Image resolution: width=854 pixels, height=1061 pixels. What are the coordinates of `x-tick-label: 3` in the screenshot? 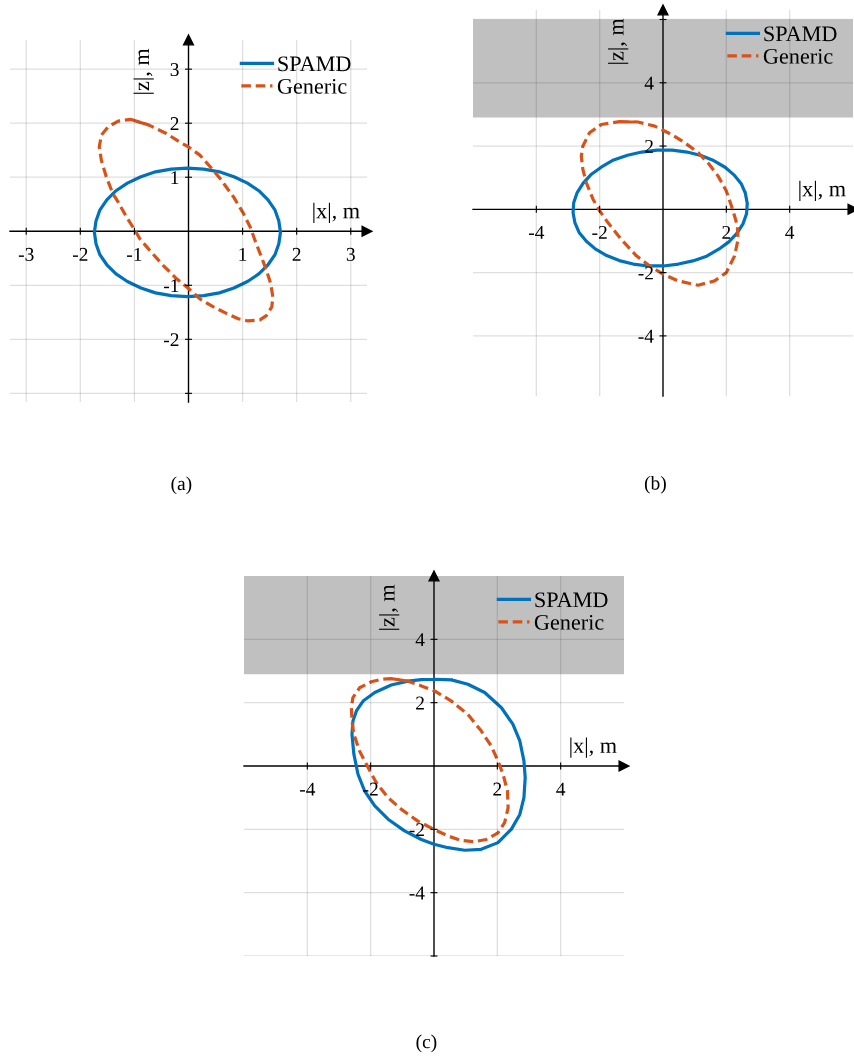 It's located at (350, 254).